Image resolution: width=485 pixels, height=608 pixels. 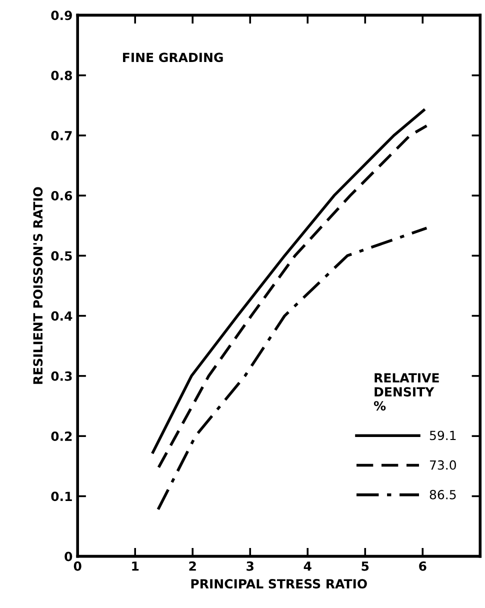 I want to click on y-tick-label: 0.3, so click(x=61, y=376).